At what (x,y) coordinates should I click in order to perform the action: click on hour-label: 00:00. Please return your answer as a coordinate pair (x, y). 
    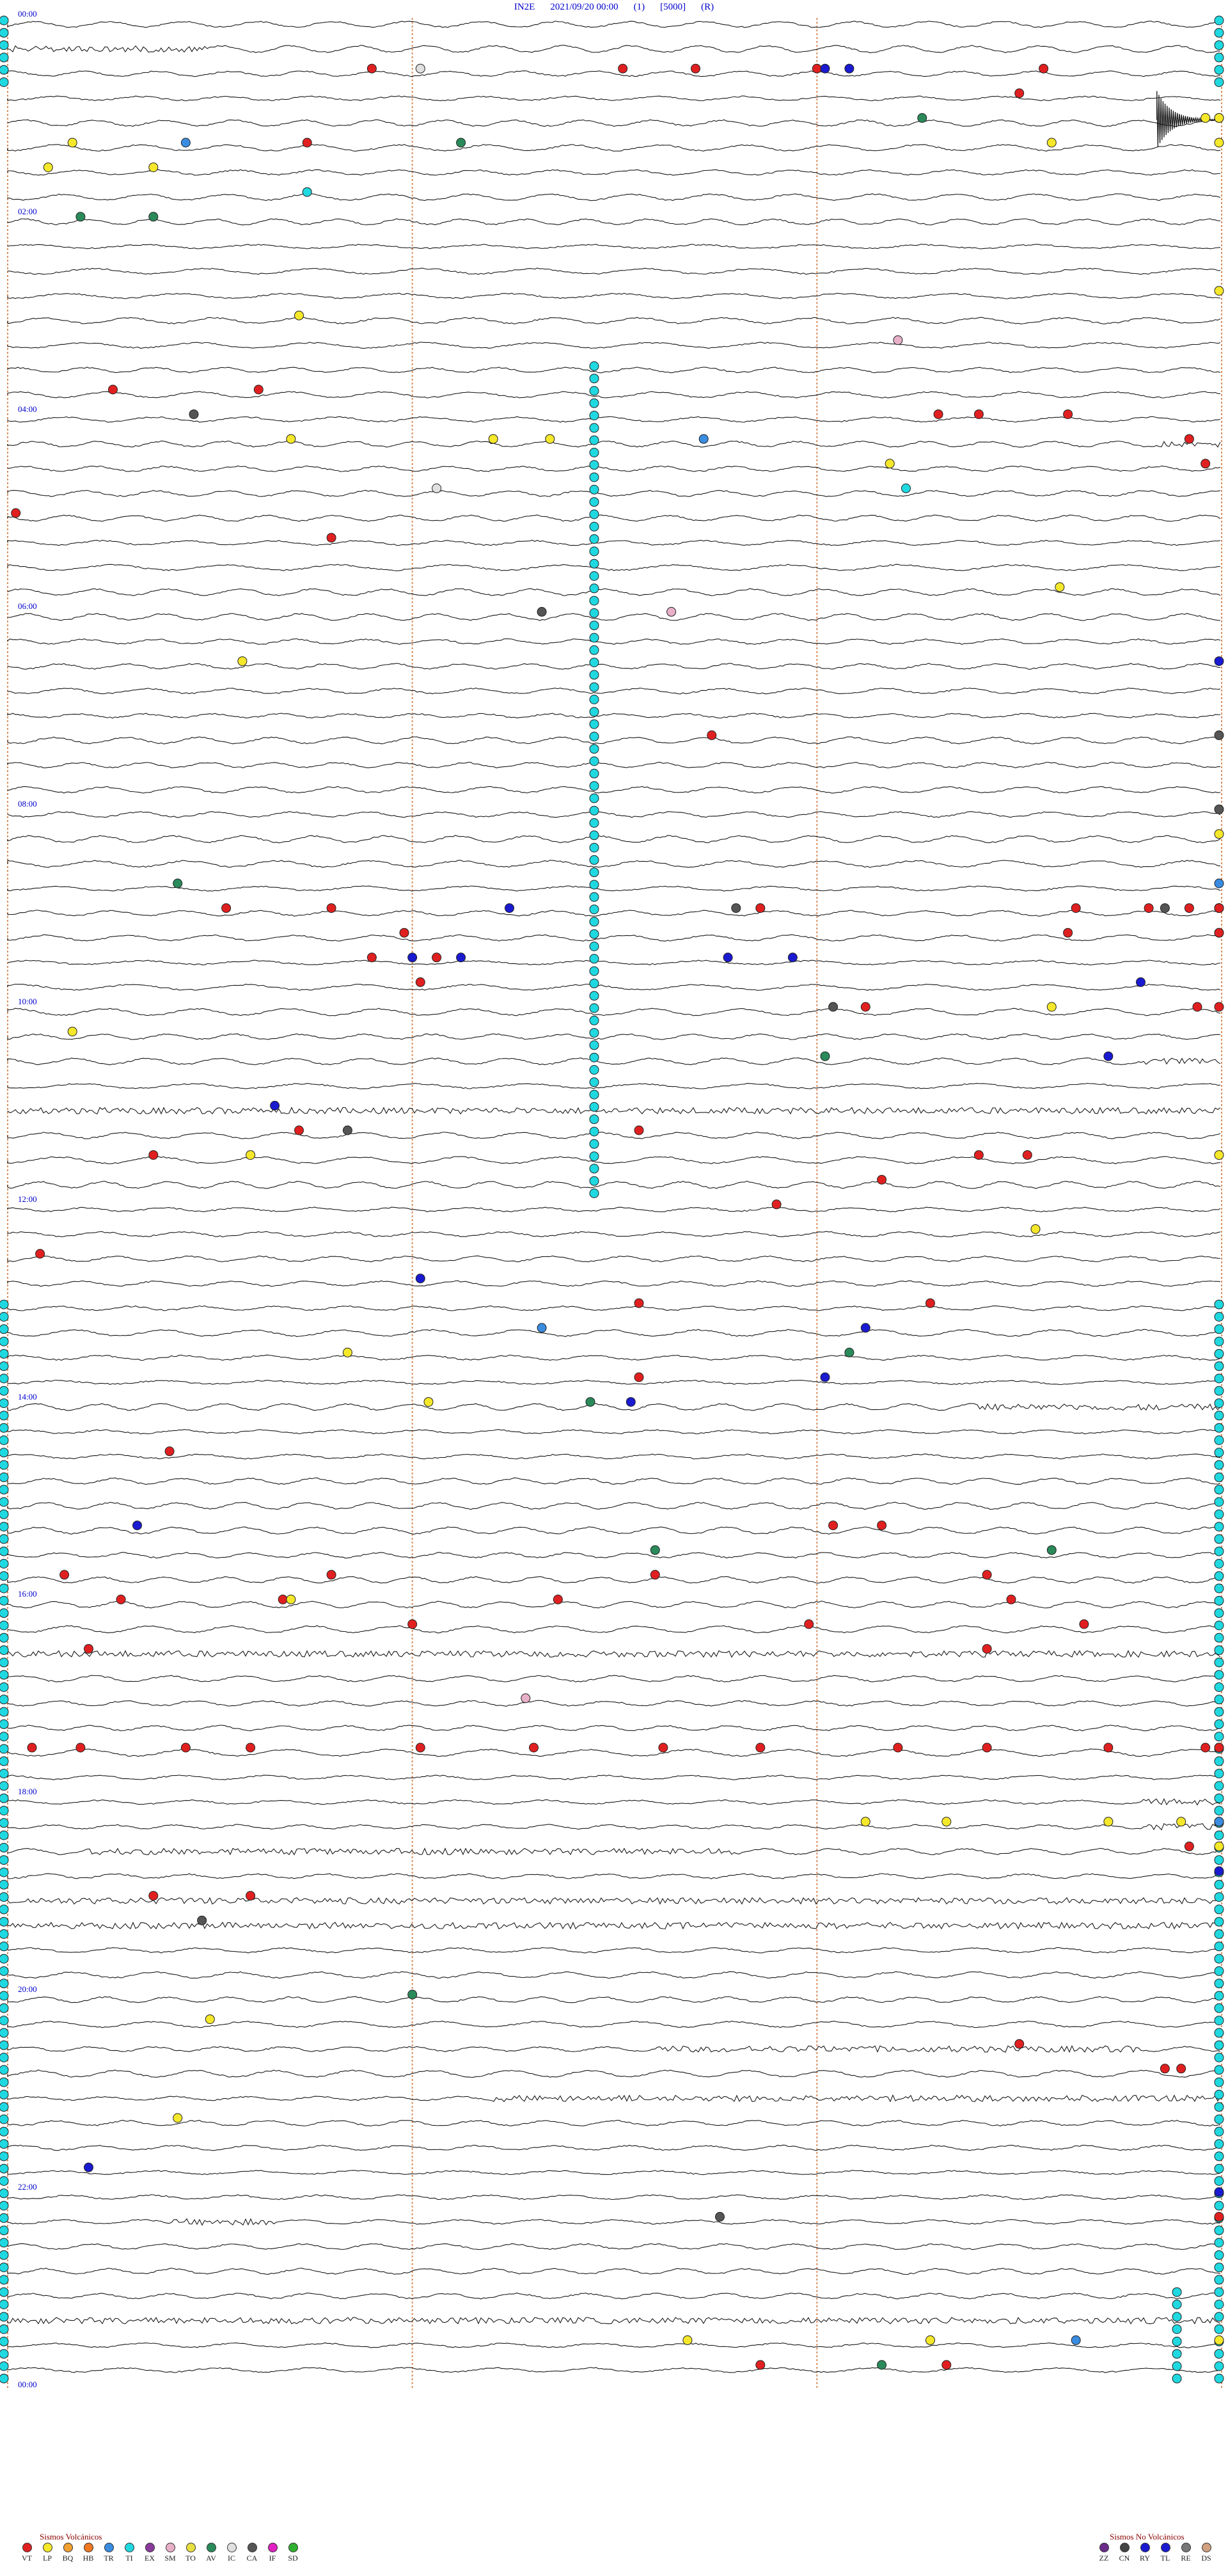
    Looking at the image, I should click on (27, 2384).